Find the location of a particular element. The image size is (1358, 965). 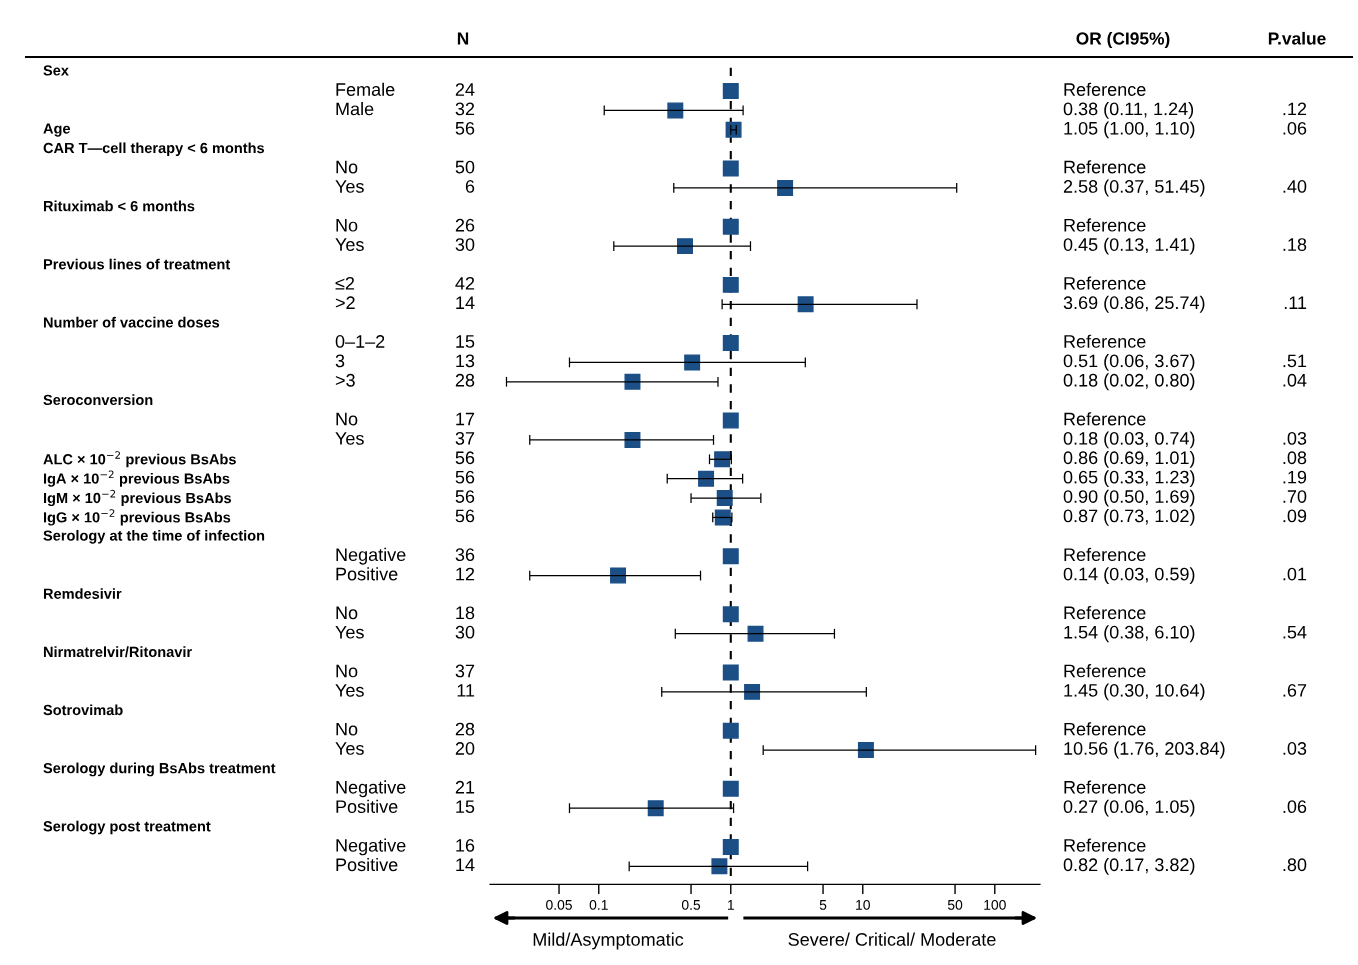

text: 0.45 (0.13, 1.41) is located at coordinates (1129, 246).